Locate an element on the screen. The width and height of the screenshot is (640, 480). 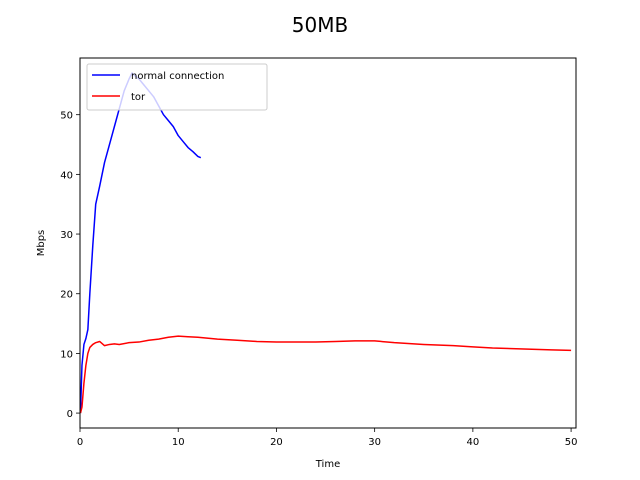
x-tick-label: 40 is located at coordinates (473, 442).